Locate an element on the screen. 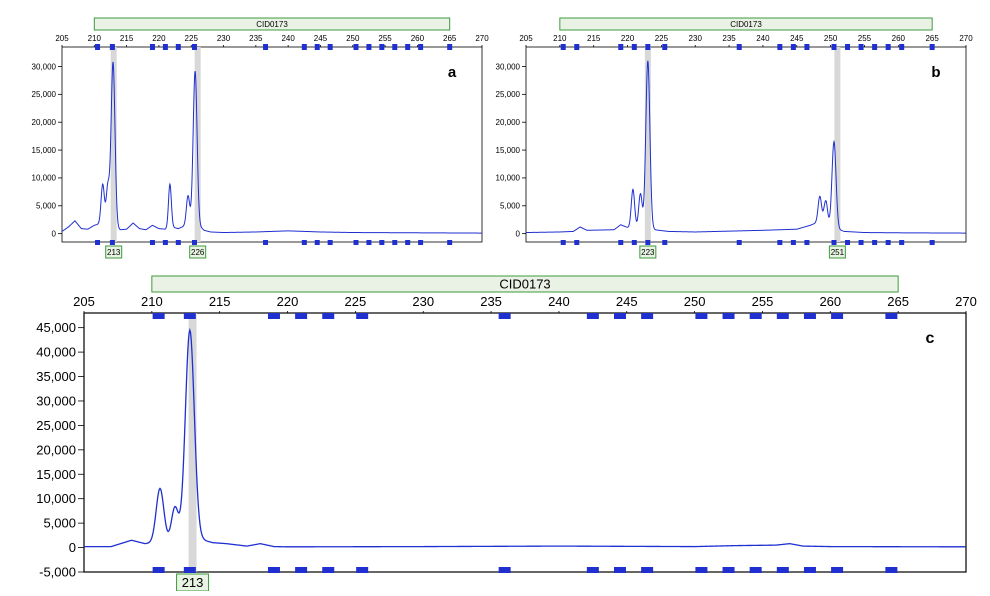 The height and width of the screenshot is (596, 990). y-tick-label: -5,000 is located at coordinates (57, 572).